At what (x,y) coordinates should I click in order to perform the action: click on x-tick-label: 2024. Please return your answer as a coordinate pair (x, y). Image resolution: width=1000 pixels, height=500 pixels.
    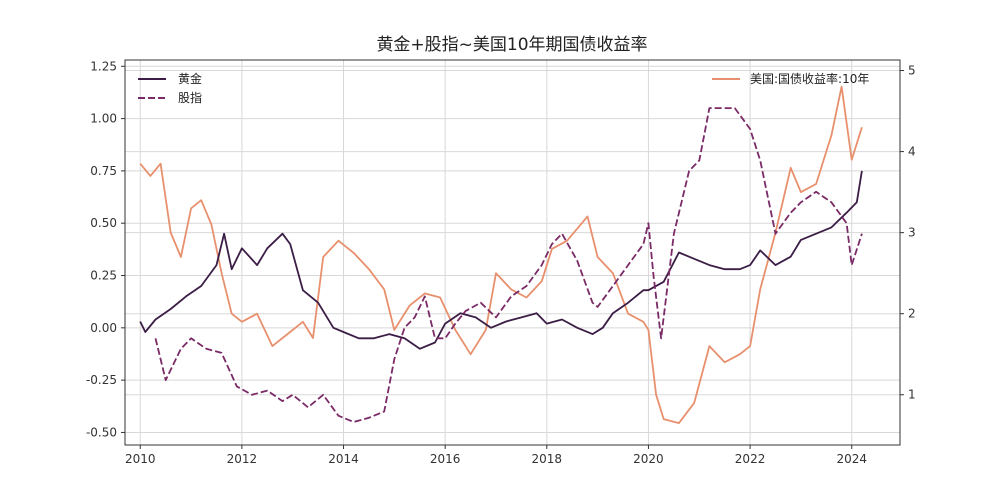
    Looking at the image, I should click on (851, 459).